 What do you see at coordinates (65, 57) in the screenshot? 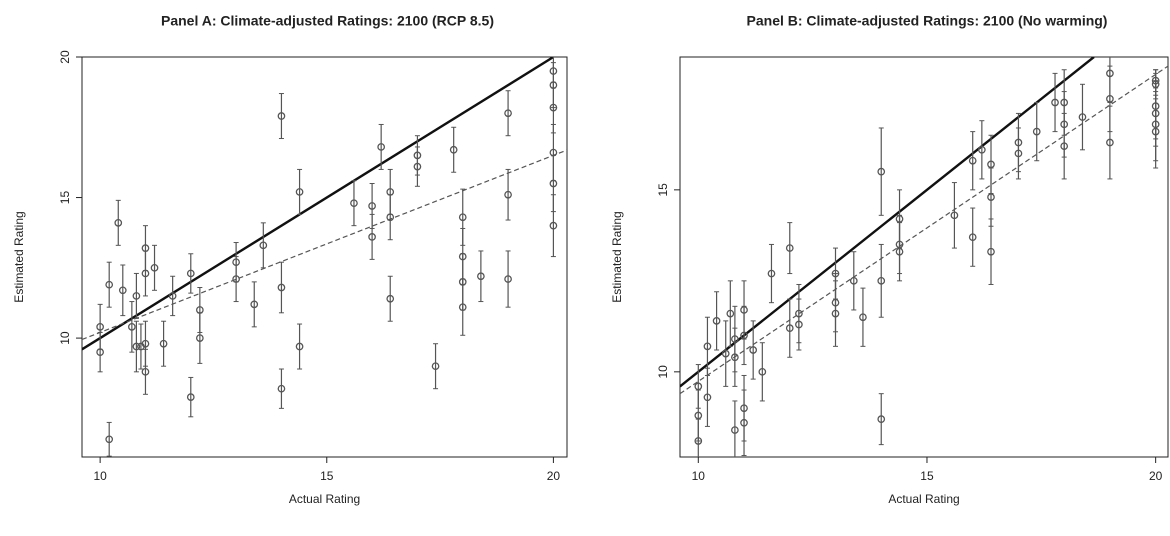
I see `y-tick-label: 20` at bounding box center [65, 57].